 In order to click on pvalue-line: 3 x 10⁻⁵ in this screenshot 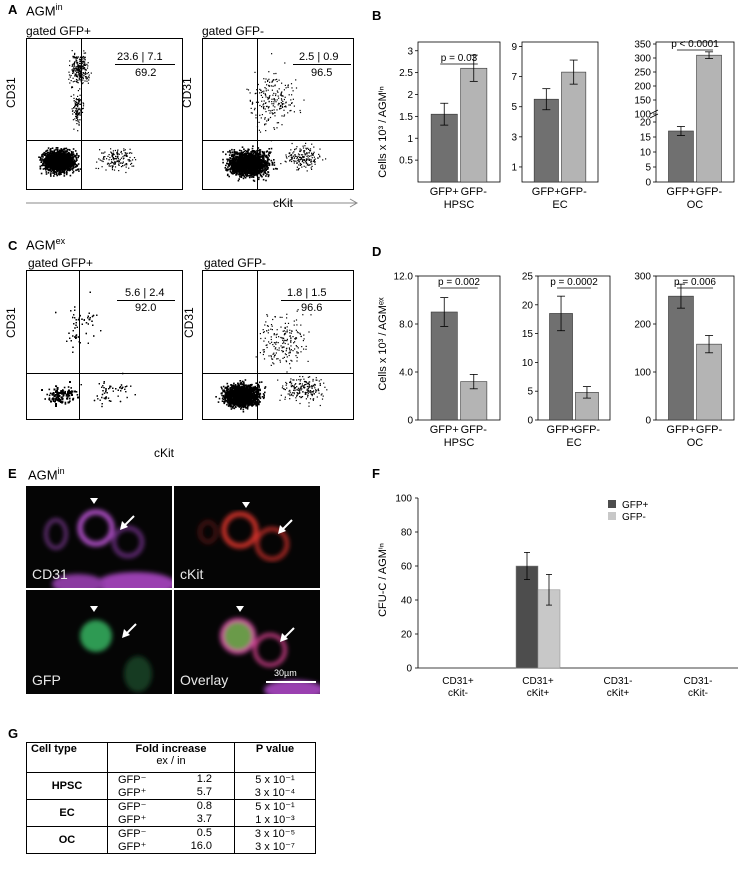, I will do `click(275, 834)`.